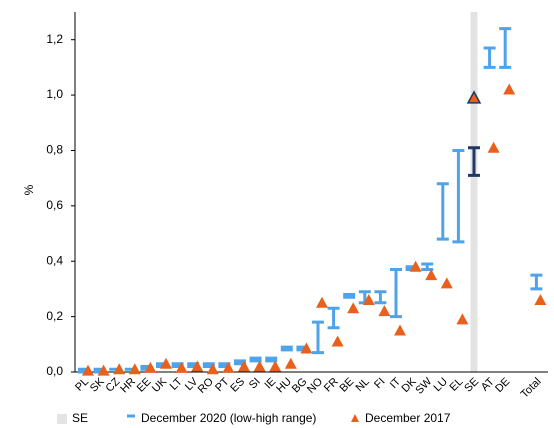 This screenshot has height=428, width=554. Describe the element at coordinates (160, 385) in the screenshot. I see `x-tick-label: UK` at that location.